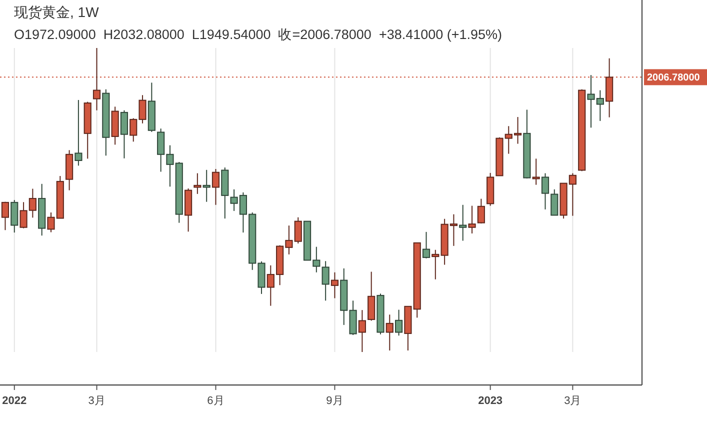 Image resolution: width=707 pixels, height=422 pixels. What do you see at coordinates (490, 401) in the screenshot?
I see `x-tick-label: 2023` at bounding box center [490, 401].